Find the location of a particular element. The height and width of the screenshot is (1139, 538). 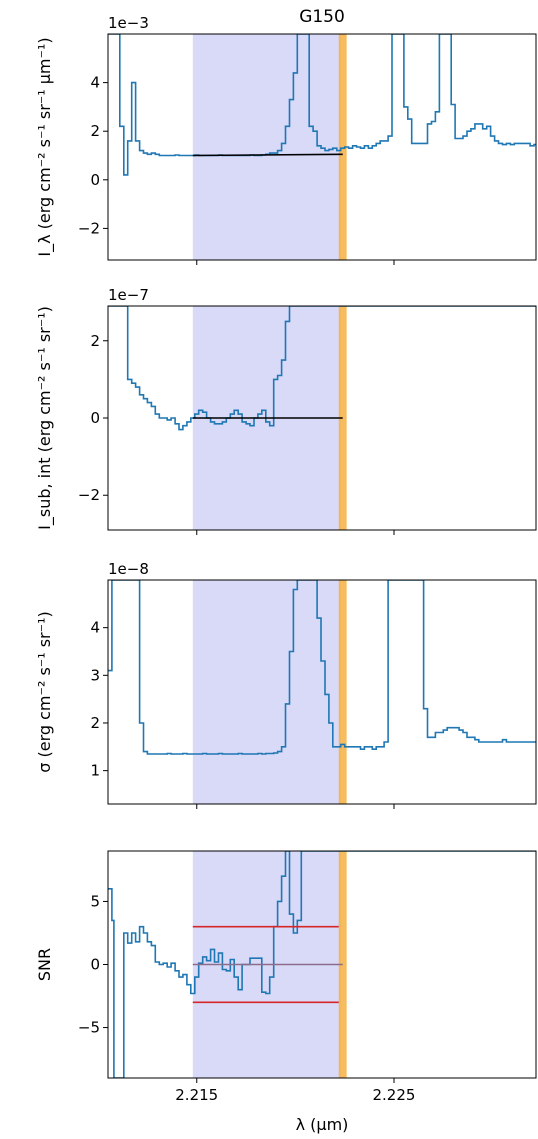

y-exponent-label: 1e−8 is located at coordinates (128, 569).